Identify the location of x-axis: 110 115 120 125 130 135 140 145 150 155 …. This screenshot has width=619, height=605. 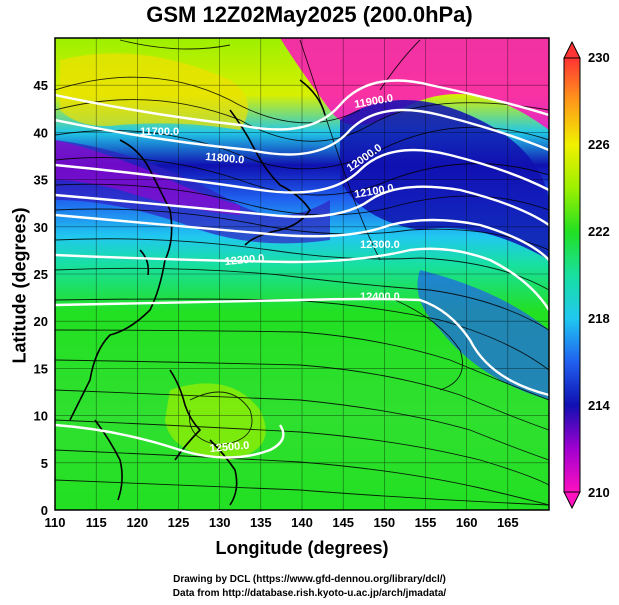
(282, 522).